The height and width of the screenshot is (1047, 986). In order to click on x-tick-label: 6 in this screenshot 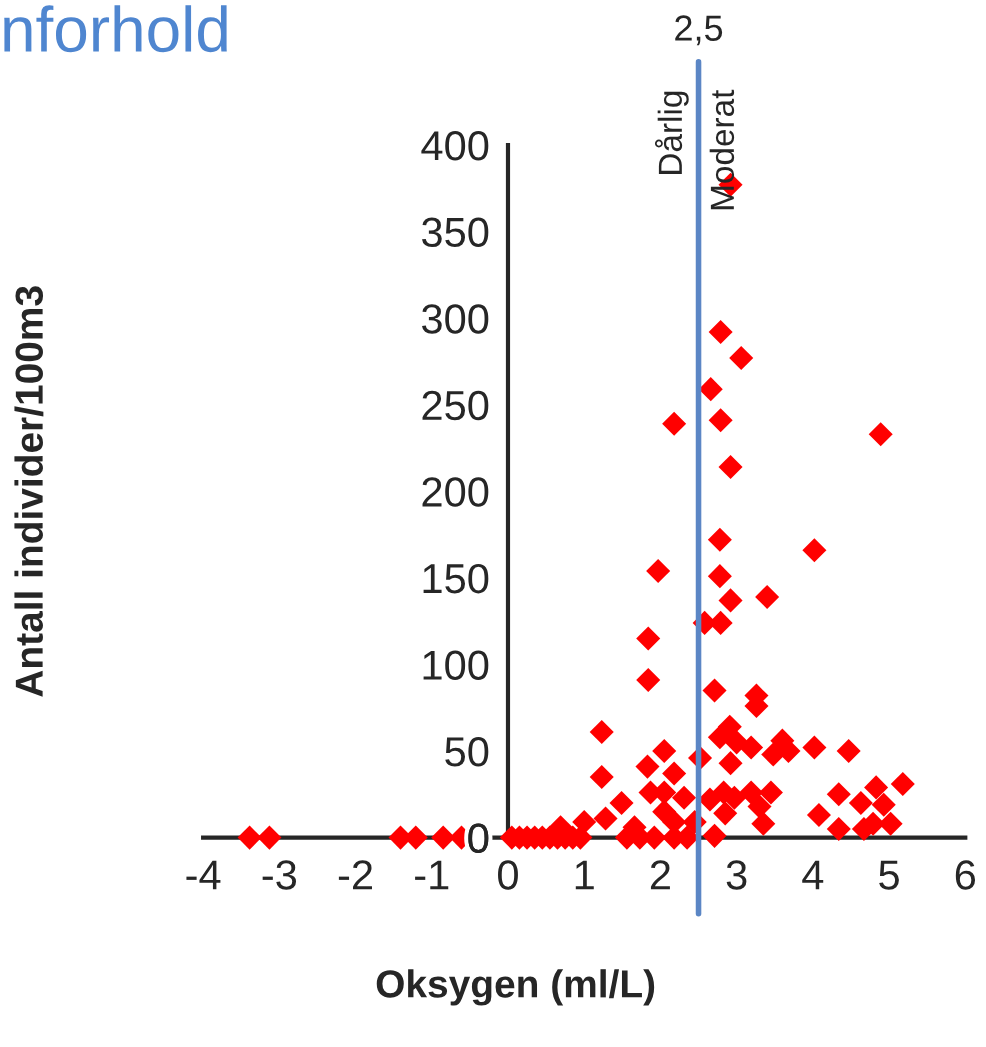, I will do `click(965, 875)`.